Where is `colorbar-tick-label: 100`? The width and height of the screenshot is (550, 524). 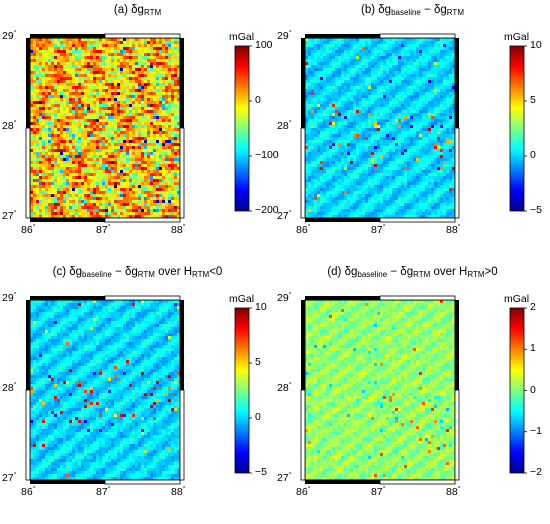 colorbar-tick-label: 100 is located at coordinates (264, 45).